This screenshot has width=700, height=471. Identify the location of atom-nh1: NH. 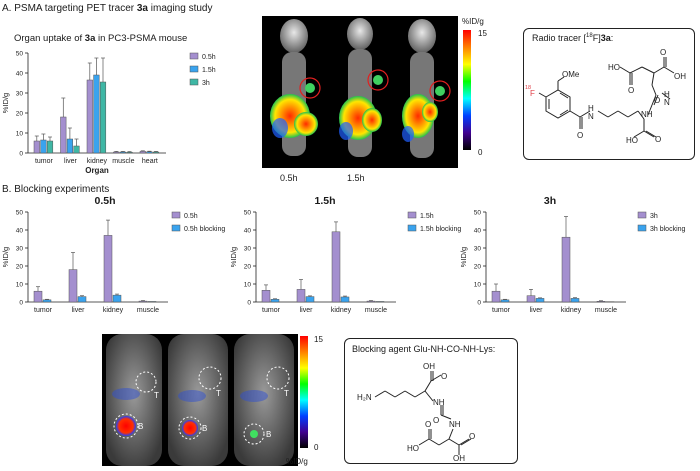
(647, 114).